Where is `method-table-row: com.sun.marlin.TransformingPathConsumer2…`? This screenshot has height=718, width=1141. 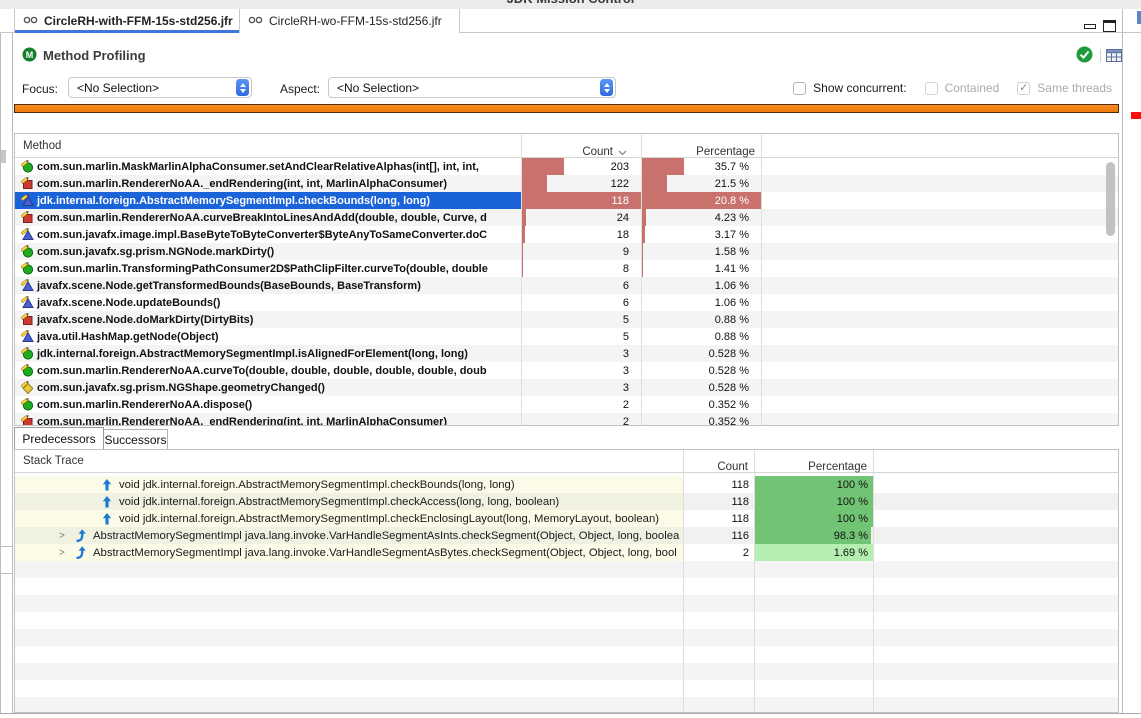
method-table-row: com.sun.marlin.TransformingPathConsumer2… is located at coordinates (566, 268).